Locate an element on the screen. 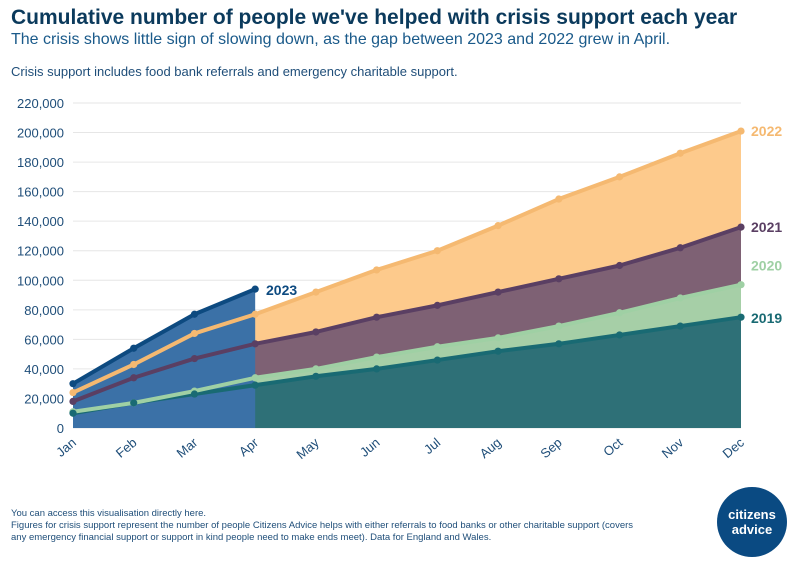 The width and height of the screenshot is (796, 575). x-tick-label: Apr is located at coordinates (249, 446).